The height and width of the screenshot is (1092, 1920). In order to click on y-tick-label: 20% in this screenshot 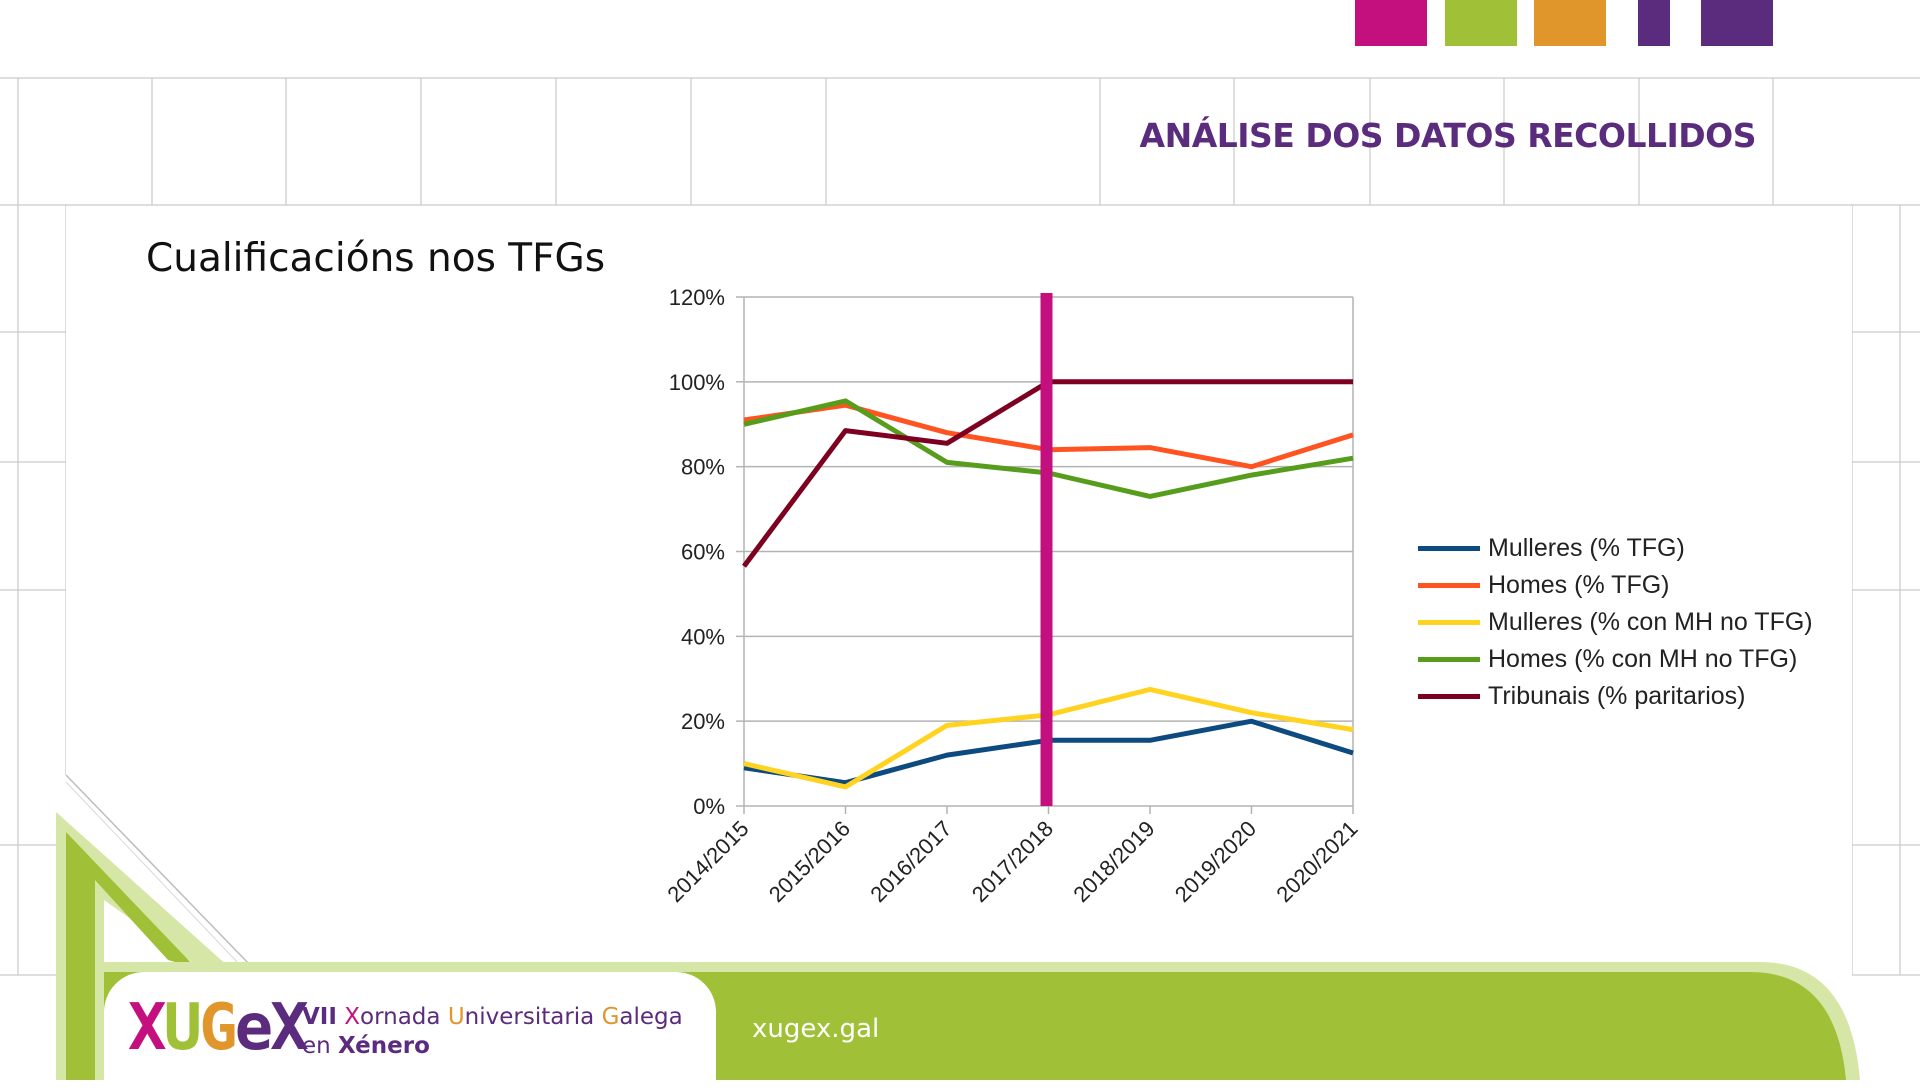, I will do `click(703, 721)`.